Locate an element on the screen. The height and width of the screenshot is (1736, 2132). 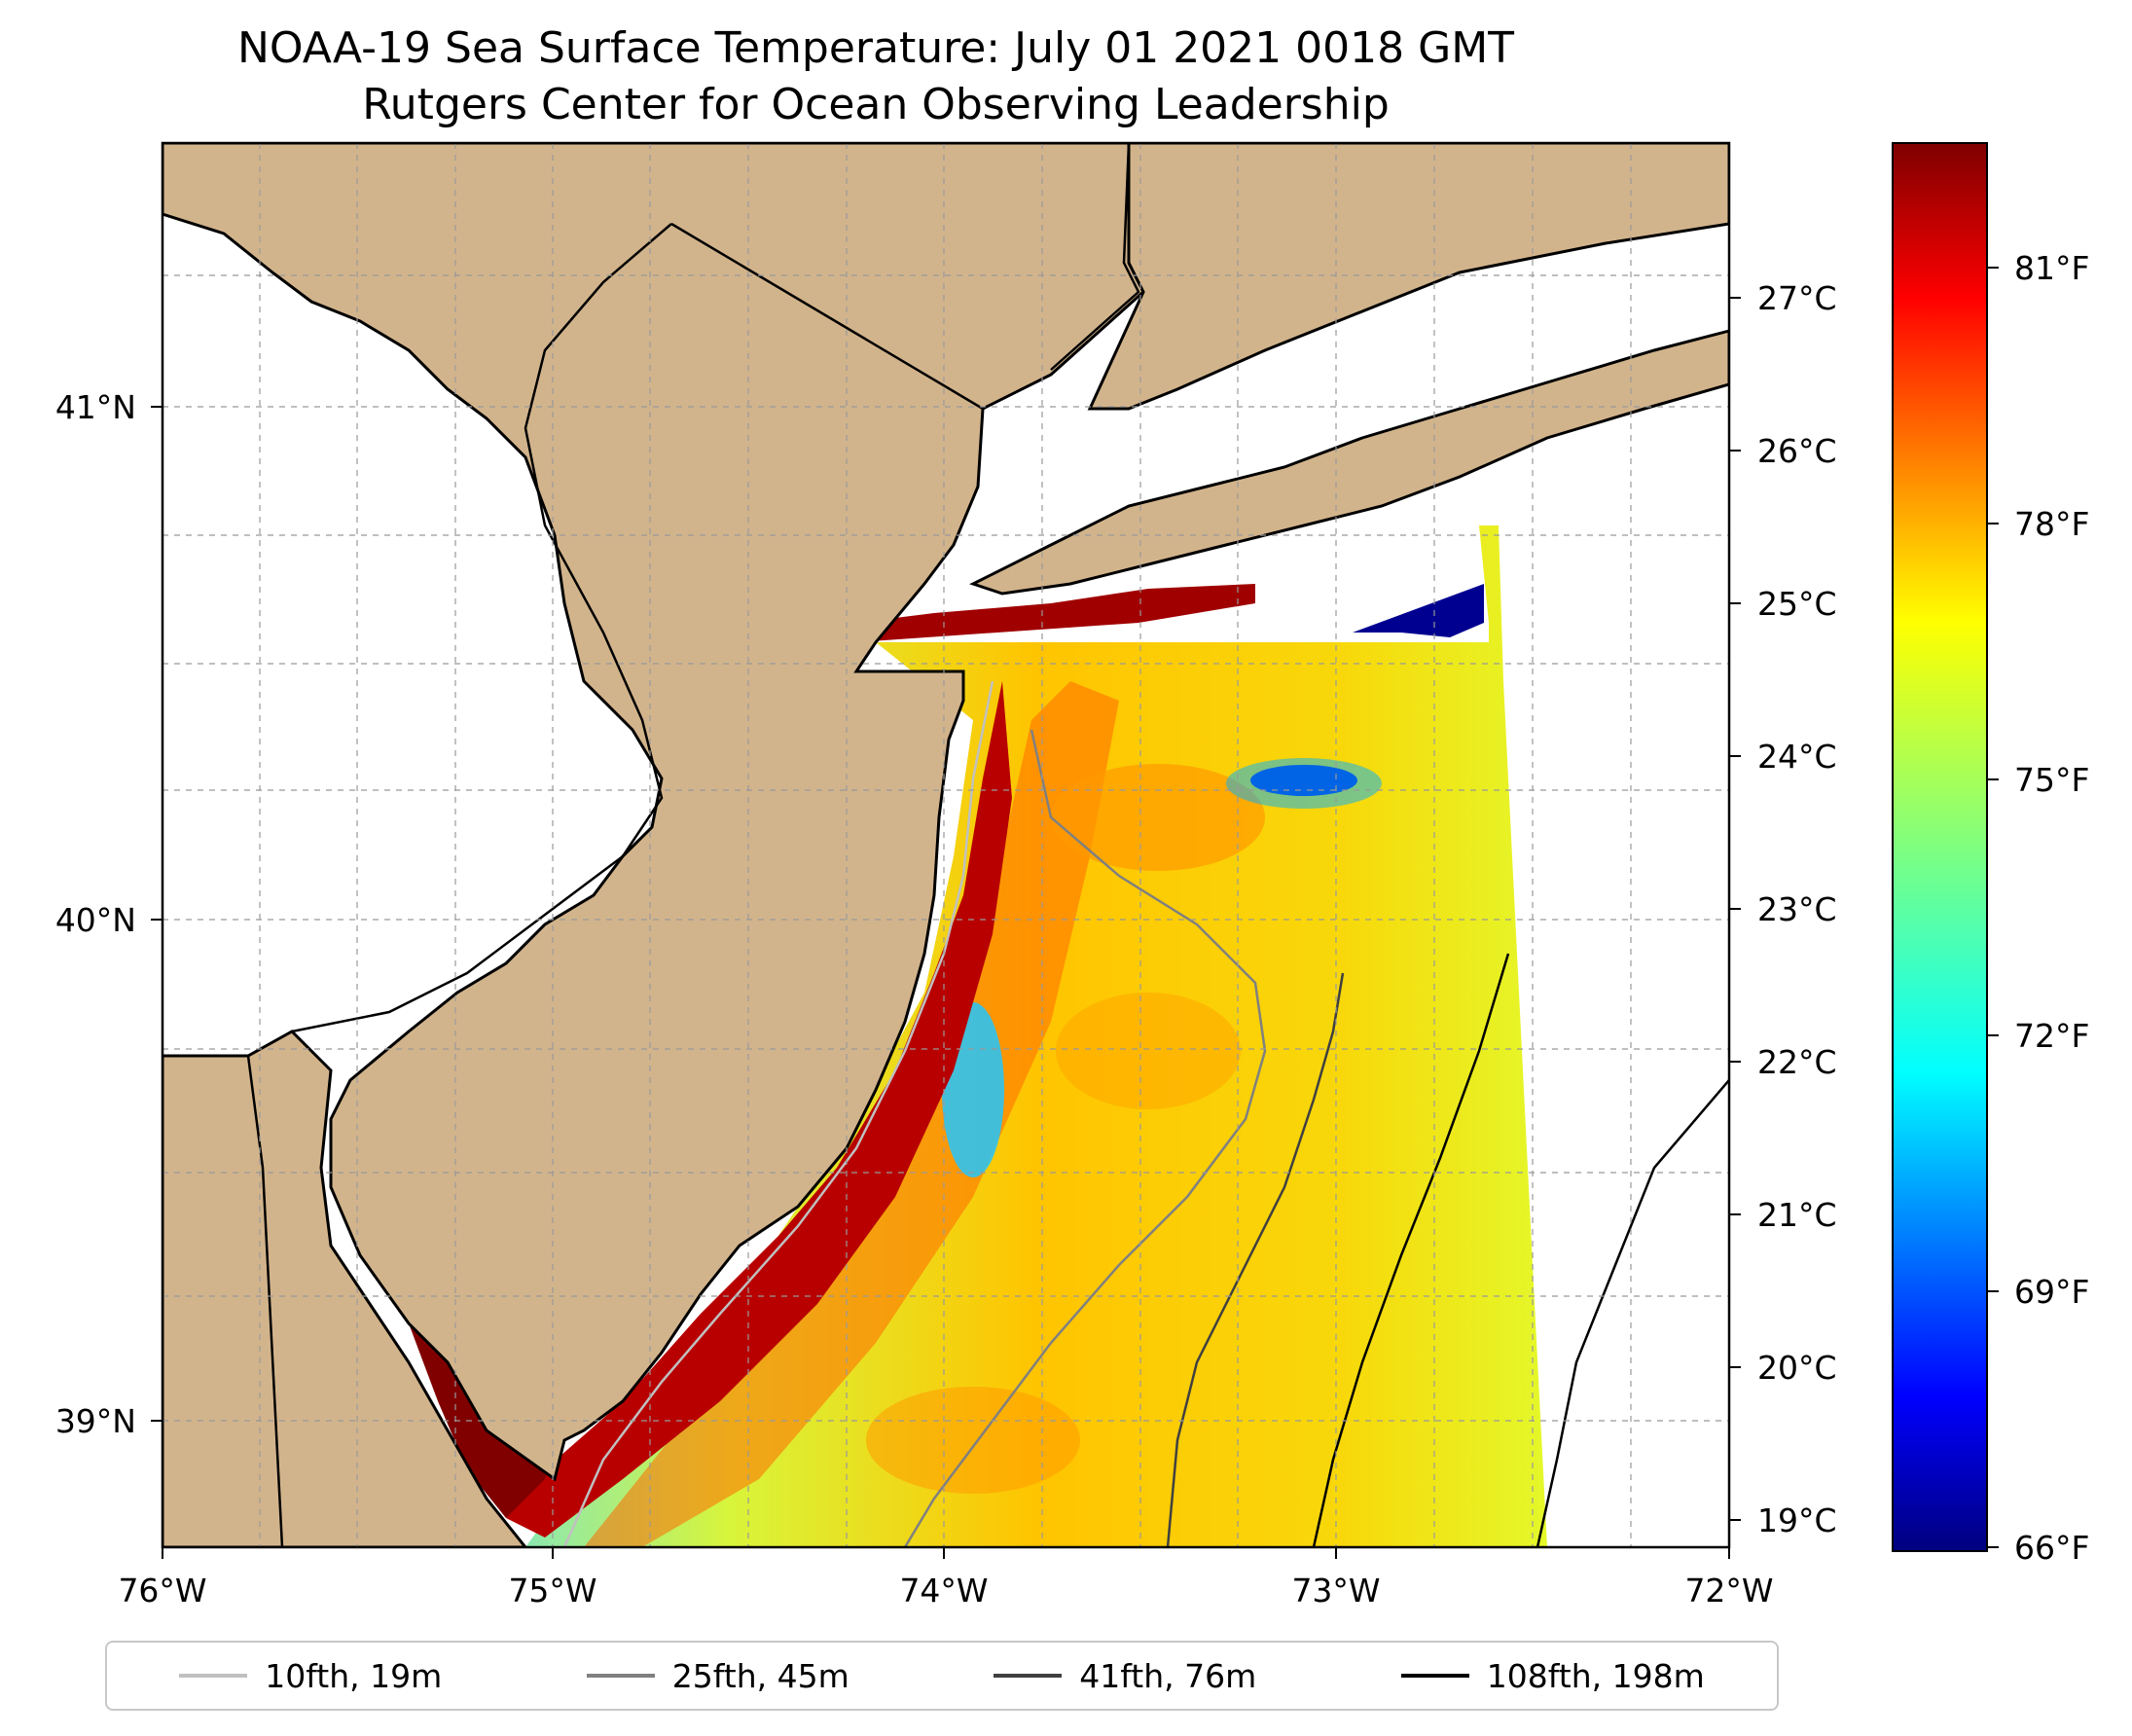
contour-108fth-shelf is located at coordinates (1633, 1313).